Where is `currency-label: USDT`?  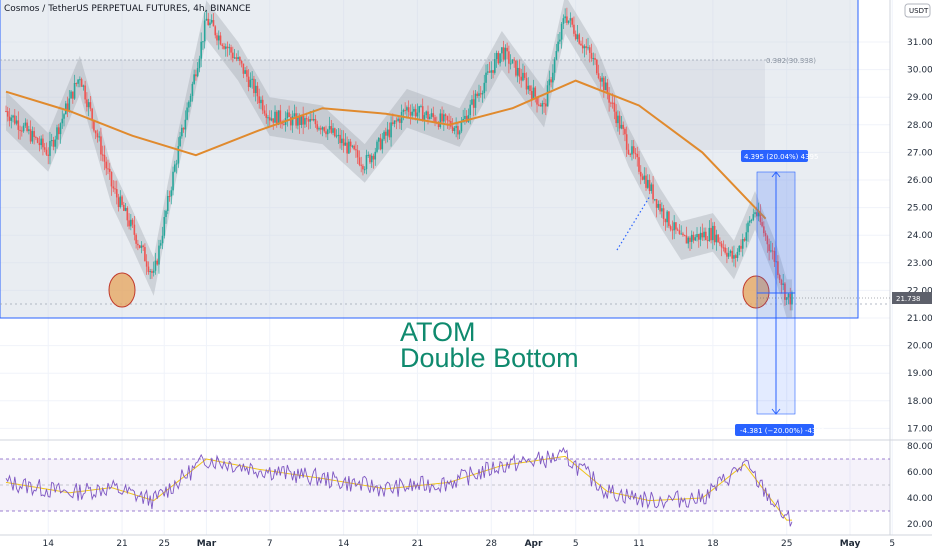 currency-label: USDT is located at coordinates (919, 11).